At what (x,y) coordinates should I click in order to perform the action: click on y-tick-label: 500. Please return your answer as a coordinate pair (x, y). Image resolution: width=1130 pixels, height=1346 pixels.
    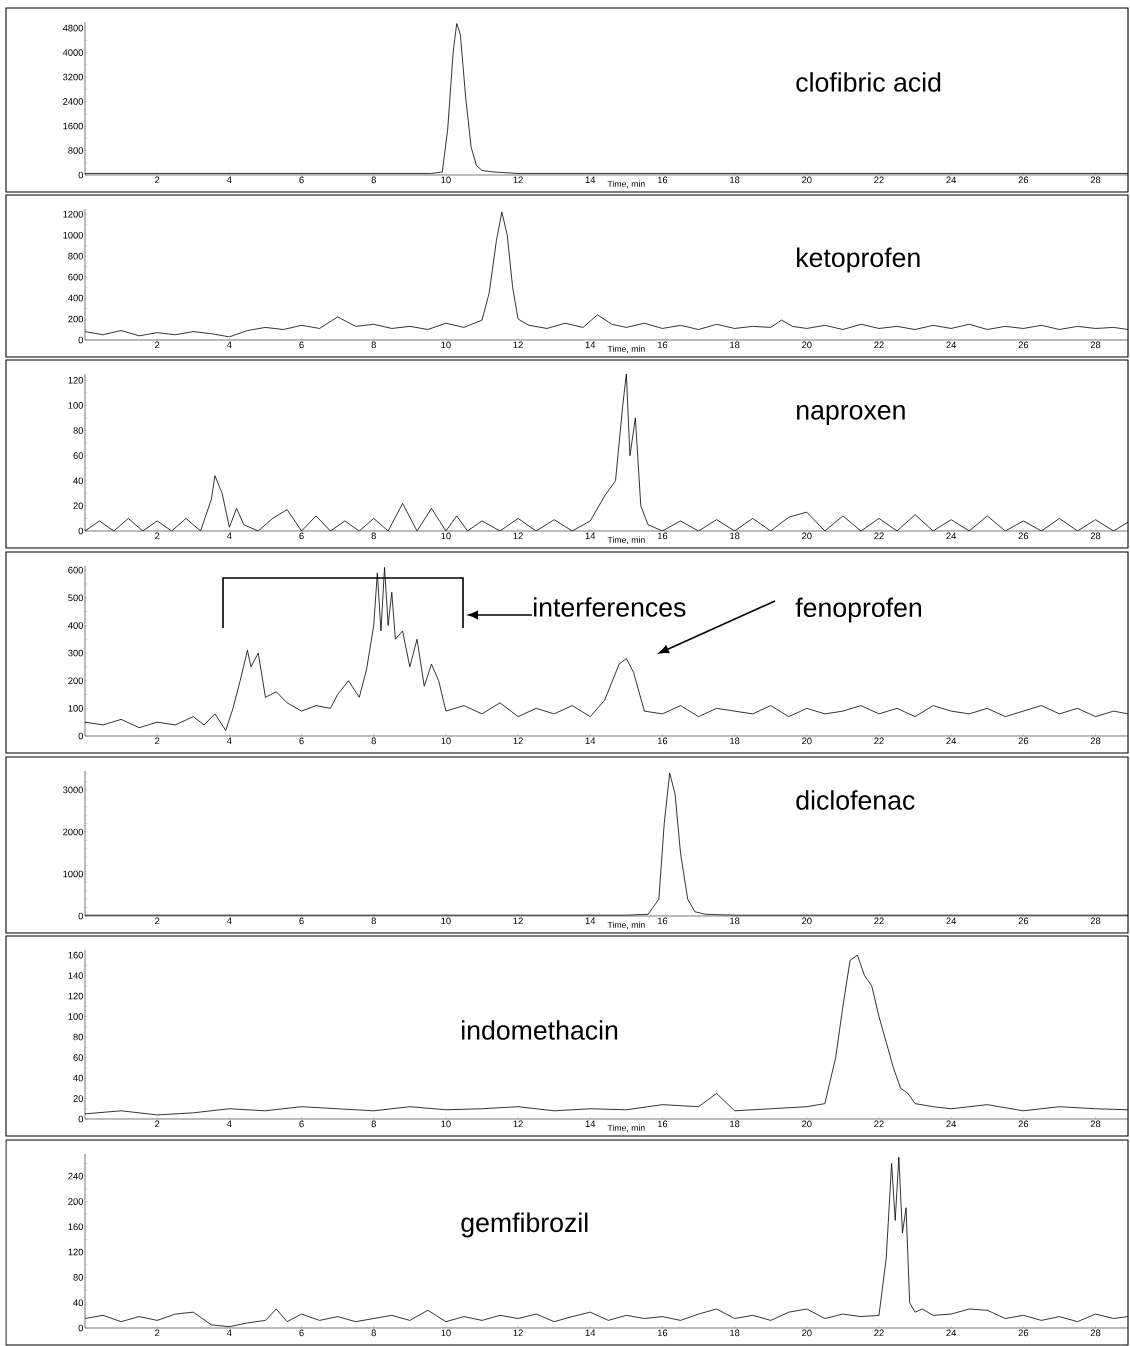
    Looking at the image, I should click on (76, 598).